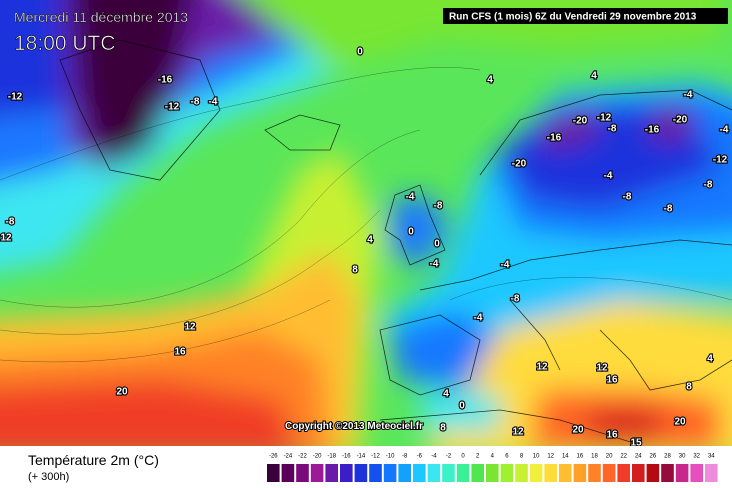 This screenshot has height=488, width=732. I want to click on colorbar-tick-label: 28, so click(667, 457).